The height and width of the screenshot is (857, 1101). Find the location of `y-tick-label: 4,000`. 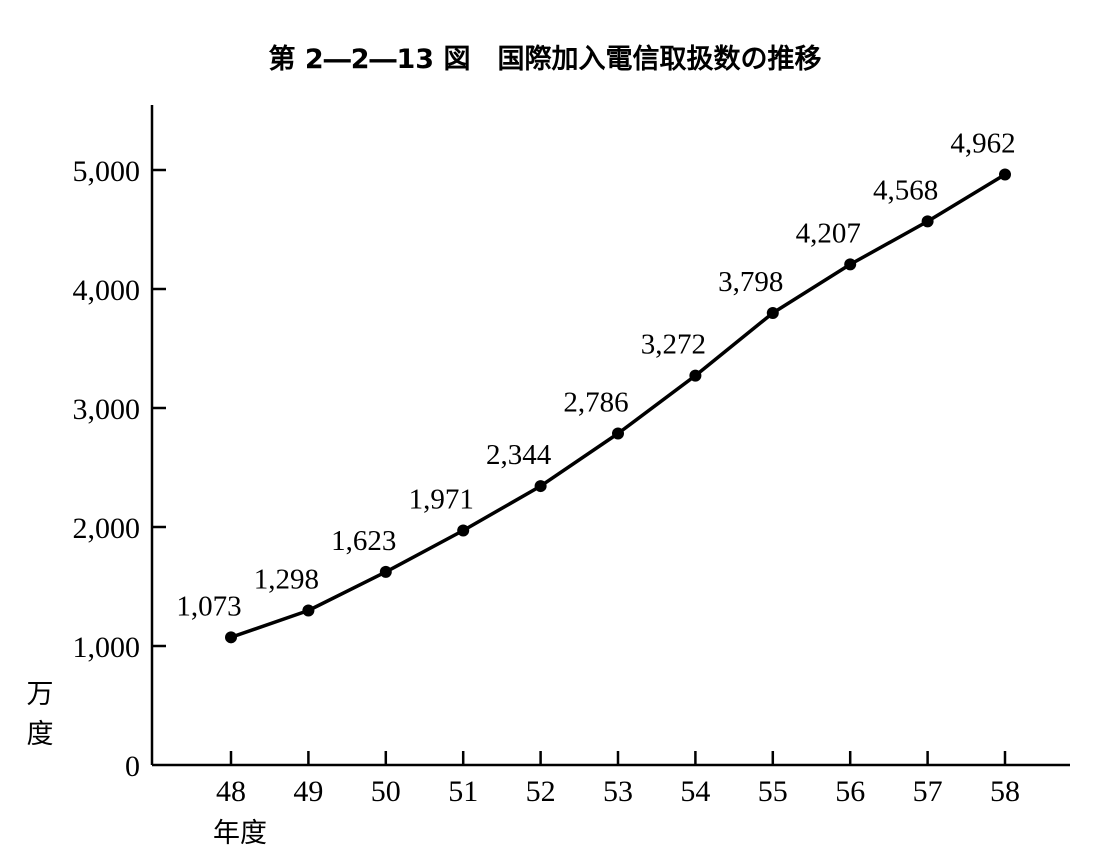

y-tick-label: 4,000 is located at coordinates (107, 290).